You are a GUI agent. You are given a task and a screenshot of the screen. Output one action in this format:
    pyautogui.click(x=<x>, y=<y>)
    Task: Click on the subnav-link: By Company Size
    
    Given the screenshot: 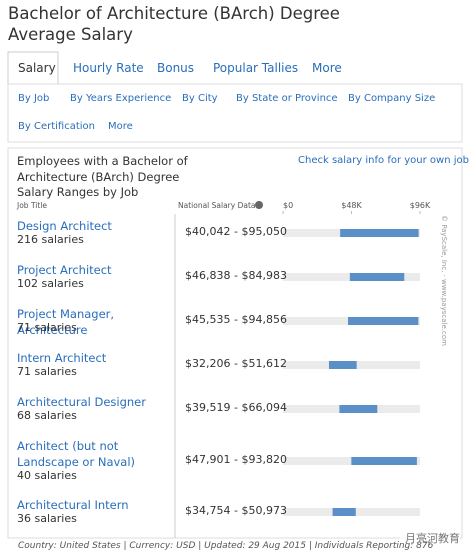 What is the action you would take?
    pyautogui.click(x=392, y=98)
    